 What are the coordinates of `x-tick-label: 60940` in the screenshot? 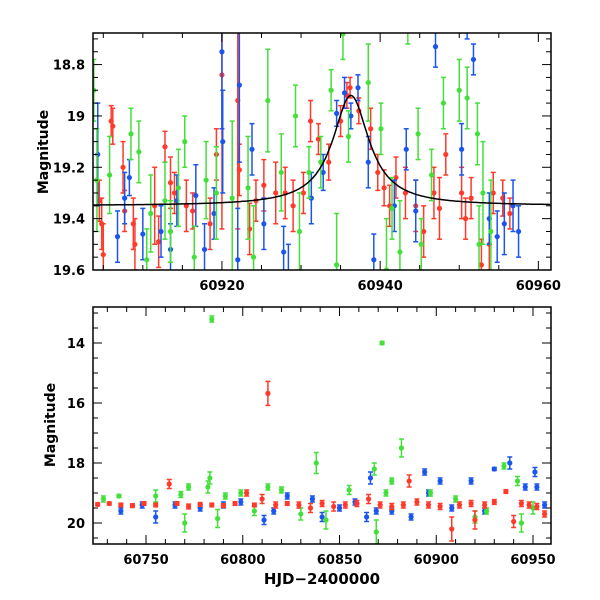 It's located at (380, 286).